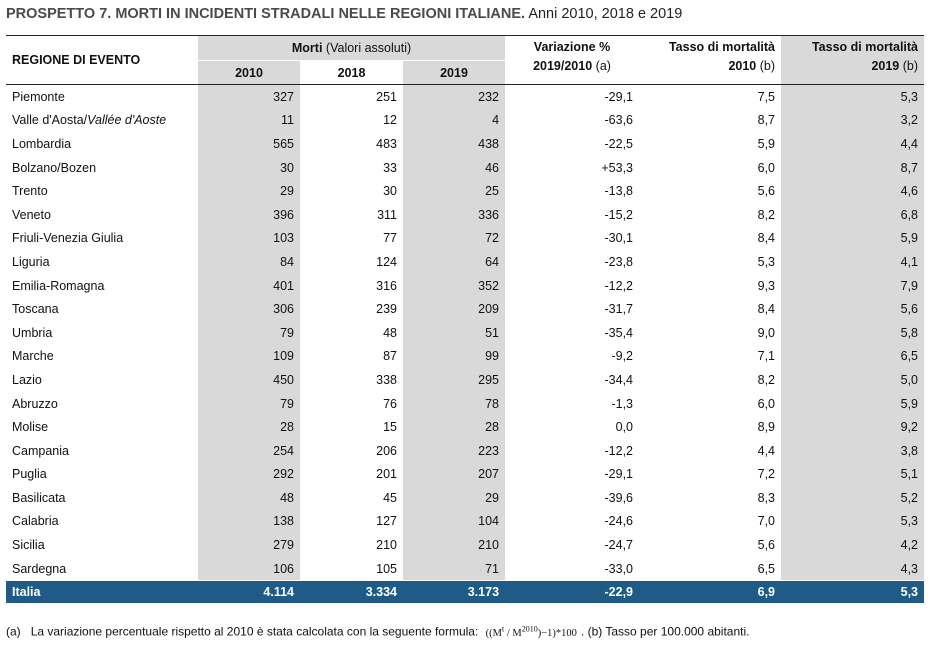 This screenshot has height=651, width=930. What do you see at coordinates (853, 144) in the screenshot?
I see `value-cell-t2019: 4,4` at bounding box center [853, 144].